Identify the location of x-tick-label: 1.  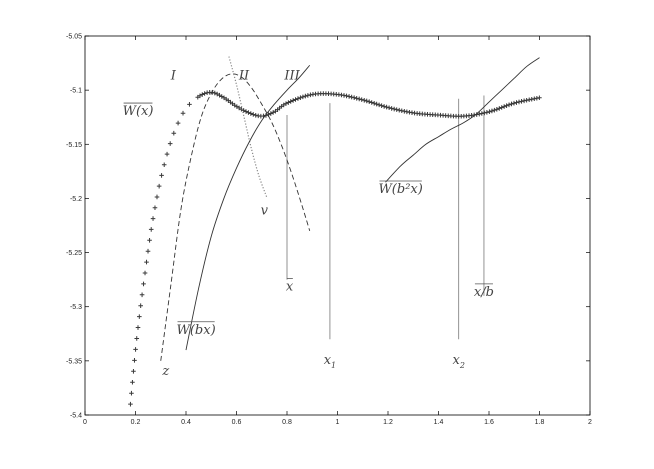
(338, 422).